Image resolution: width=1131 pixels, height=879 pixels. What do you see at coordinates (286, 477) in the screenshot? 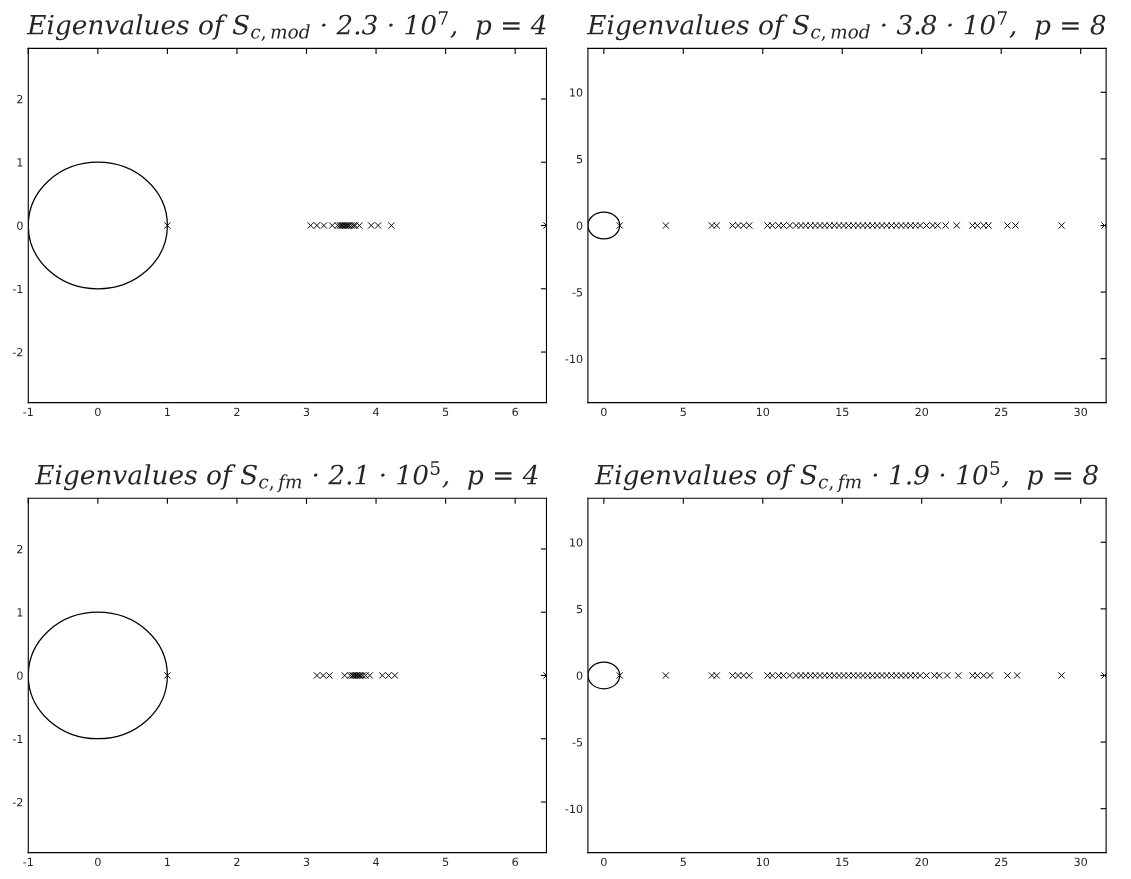
I see `chart-title: Eigenvalues of S$_{c,fm}$ · 2.1 · 10$^{5}$, p = 4` at bounding box center [286, 477].